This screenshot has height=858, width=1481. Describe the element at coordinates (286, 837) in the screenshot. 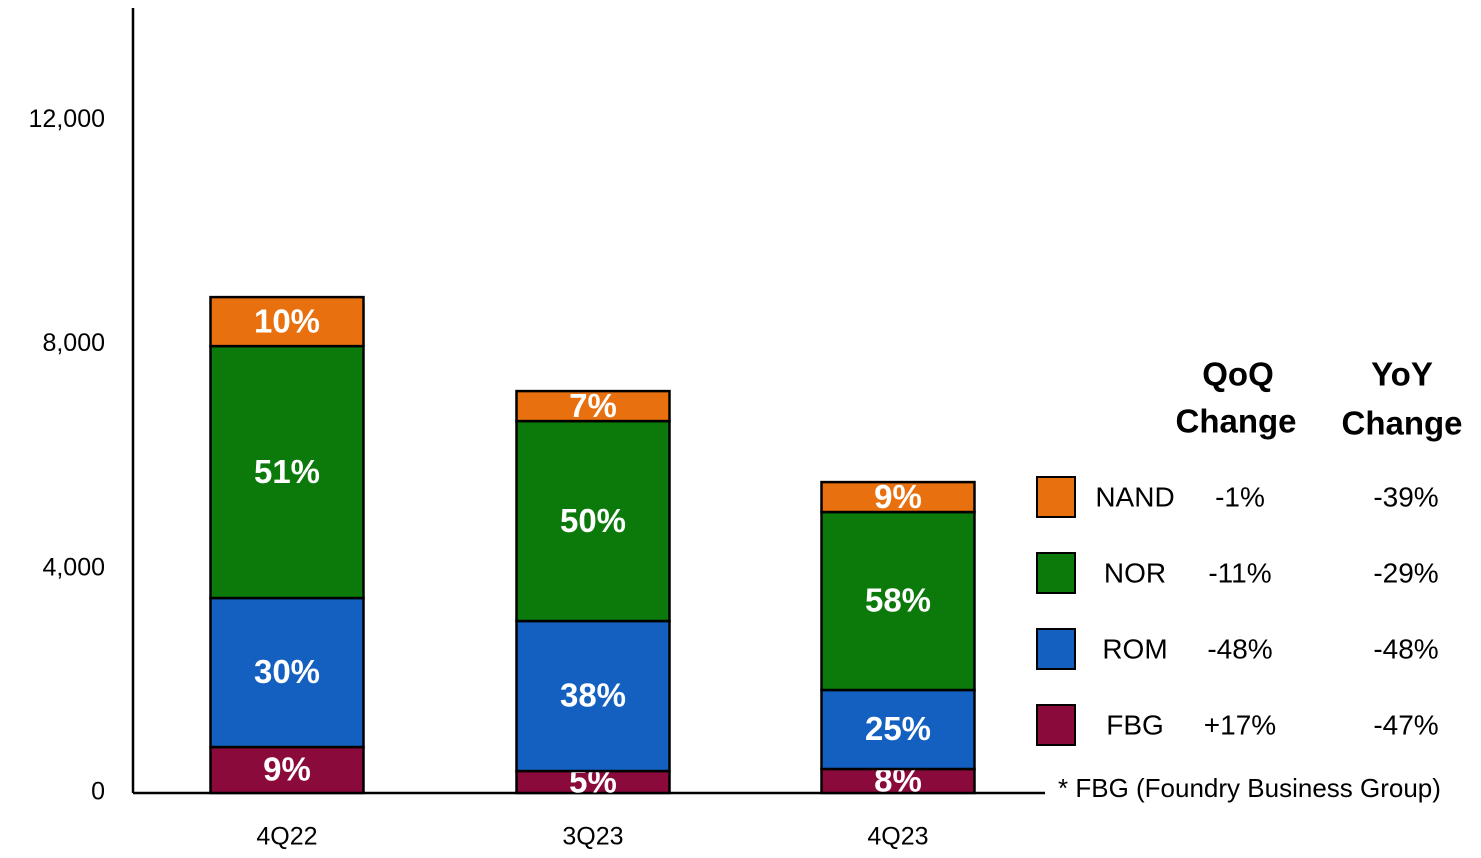

I see `x-tick-label: 4Q22` at that location.